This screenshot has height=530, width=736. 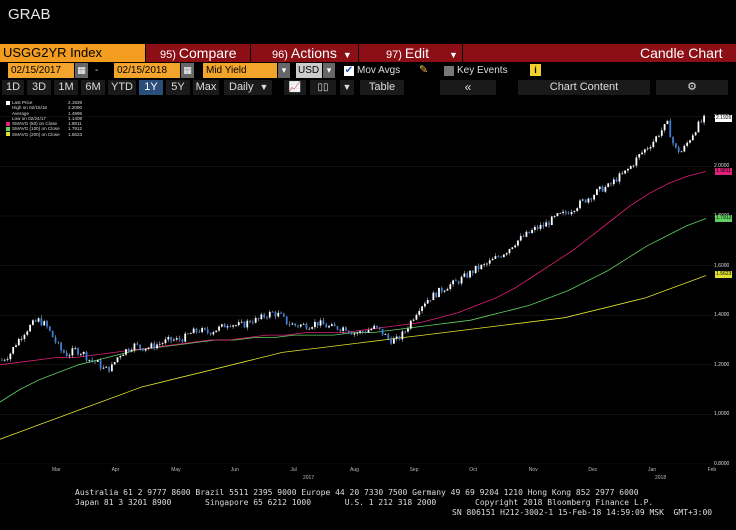 I want to click on chart-style-dropdown-icon: ▼, so click(x=347, y=87).